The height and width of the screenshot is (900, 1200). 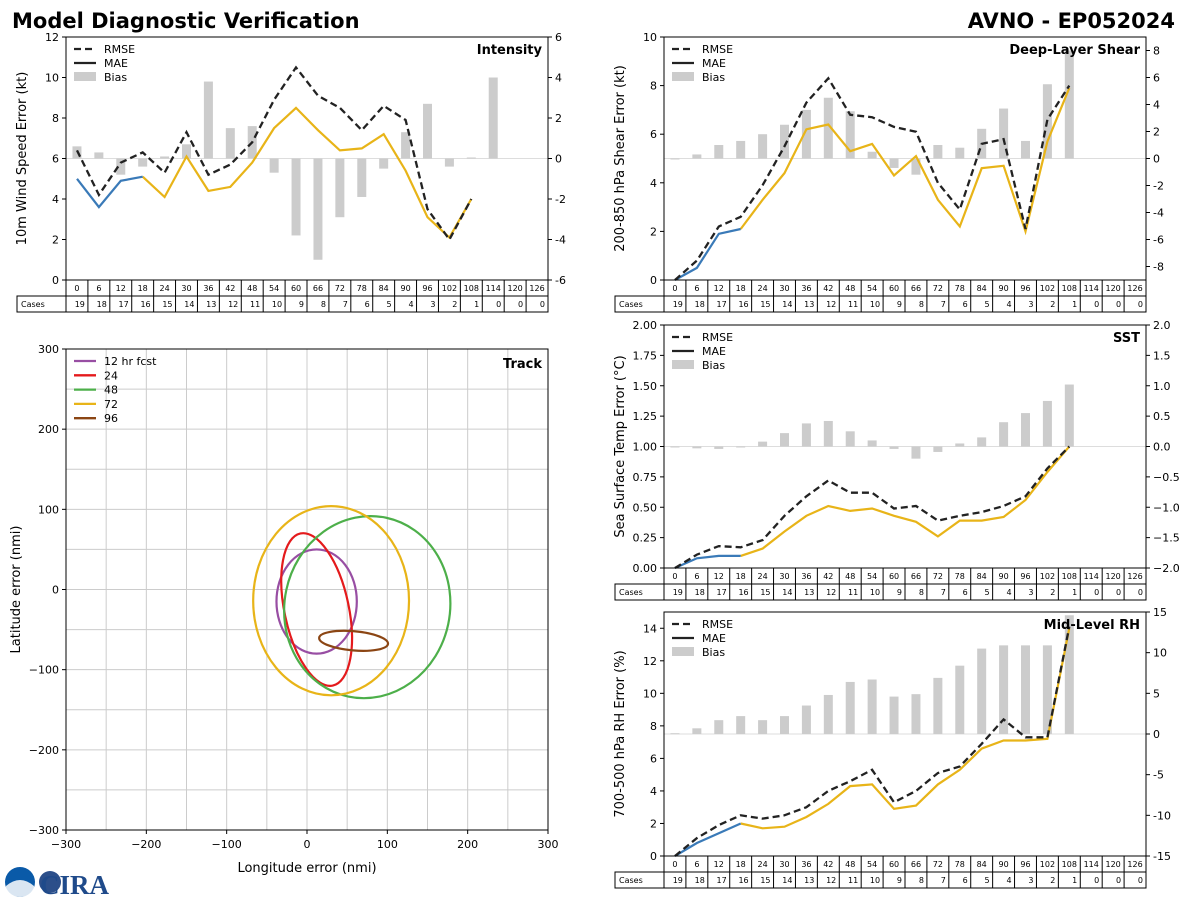 What do you see at coordinates (850, 288) in the screenshot?
I see `shear-hour-label: 48` at bounding box center [850, 288].